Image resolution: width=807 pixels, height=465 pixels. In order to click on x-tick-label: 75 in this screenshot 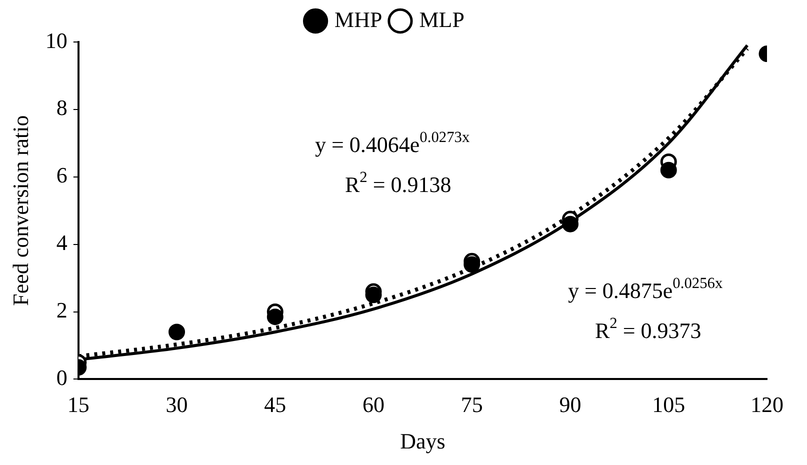, I will do `click(471, 405)`.